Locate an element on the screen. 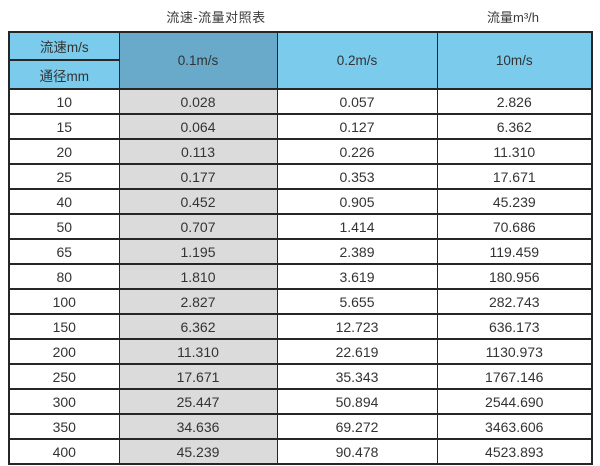 Image resolution: width=600 pixels, height=466 pixels. flow-0-2ms-cell: 2.389 is located at coordinates (357, 251).